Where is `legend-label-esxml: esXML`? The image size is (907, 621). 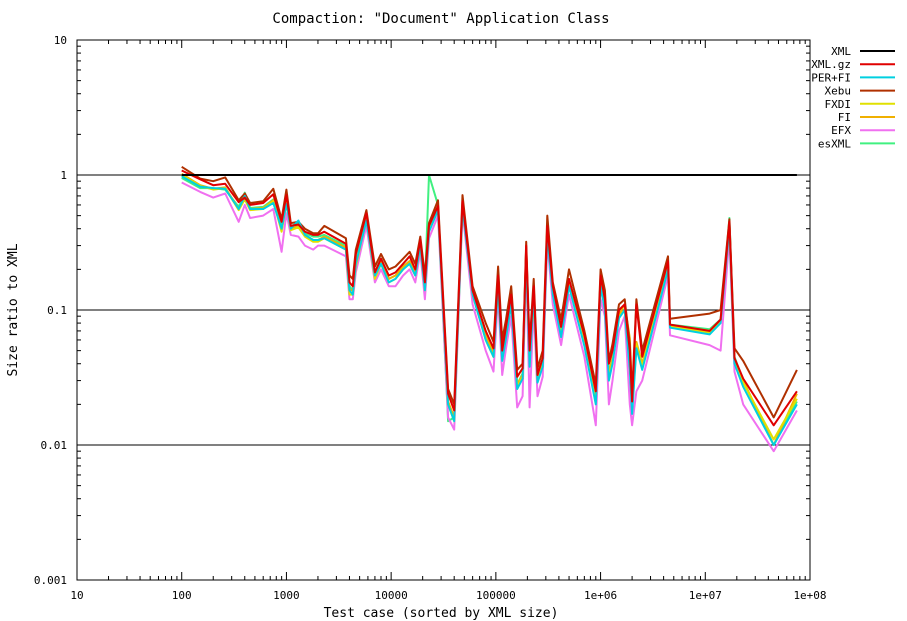
legend-label-esxml: esXML is located at coordinates (834, 143).